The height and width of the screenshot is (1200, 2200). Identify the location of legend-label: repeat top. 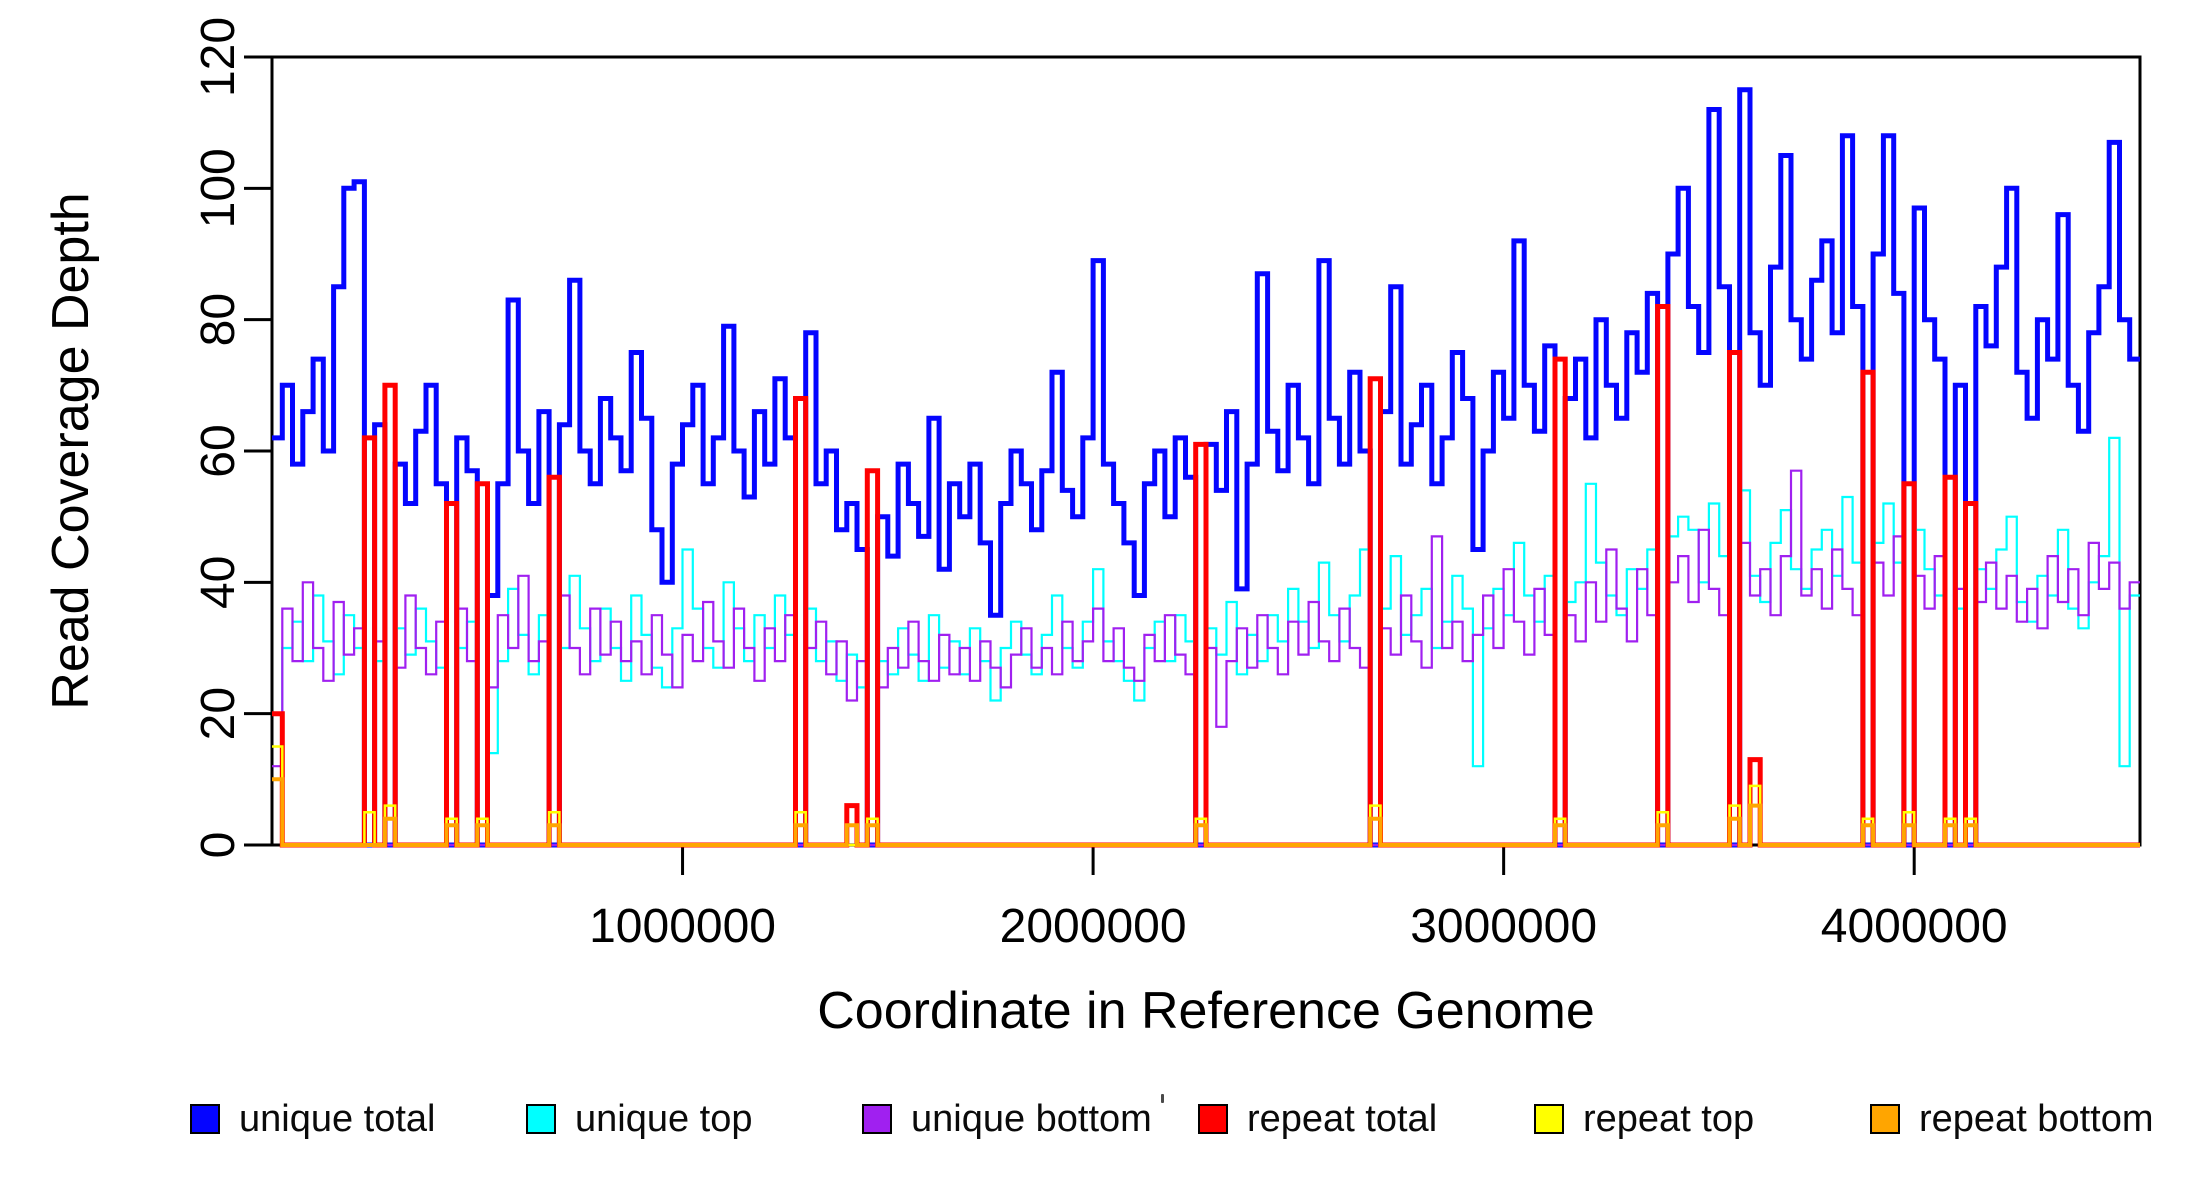
(1669, 1118).